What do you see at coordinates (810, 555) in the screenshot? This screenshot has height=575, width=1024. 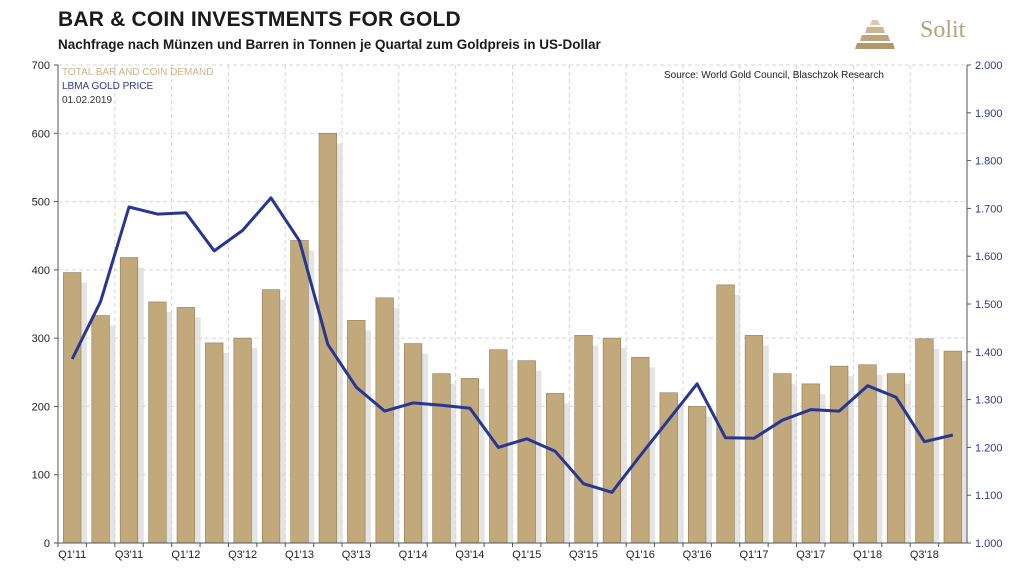 I see `x-tick-label: Q3'17` at bounding box center [810, 555].